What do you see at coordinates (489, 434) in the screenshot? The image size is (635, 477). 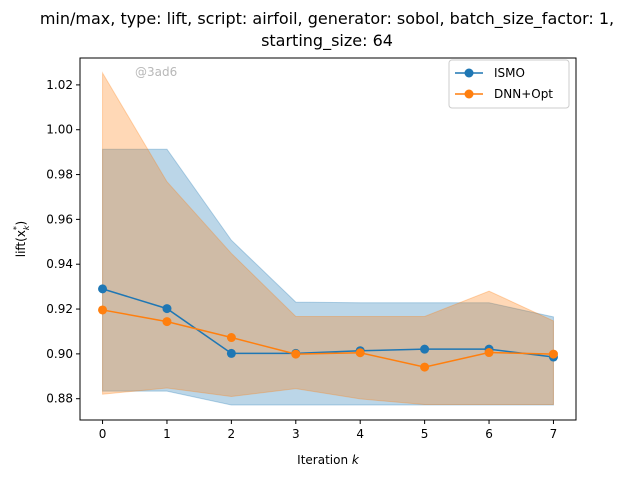 I see `x-tick-label: 6` at bounding box center [489, 434].